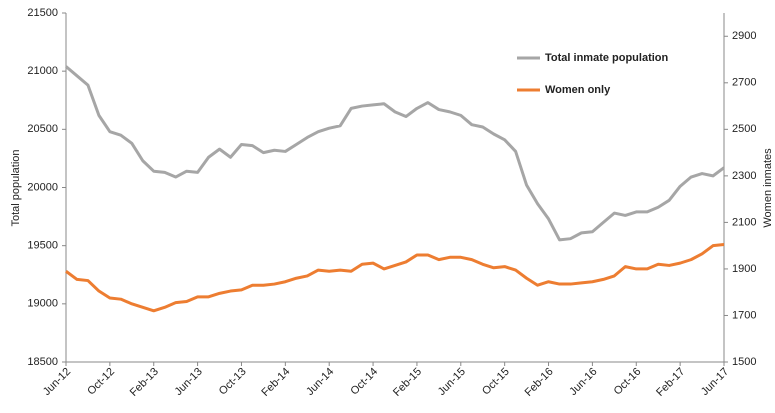 This screenshot has height=413, width=775. What do you see at coordinates (578, 90) in the screenshot?
I see `legend-label: Women only` at bounding box center [578, 90].